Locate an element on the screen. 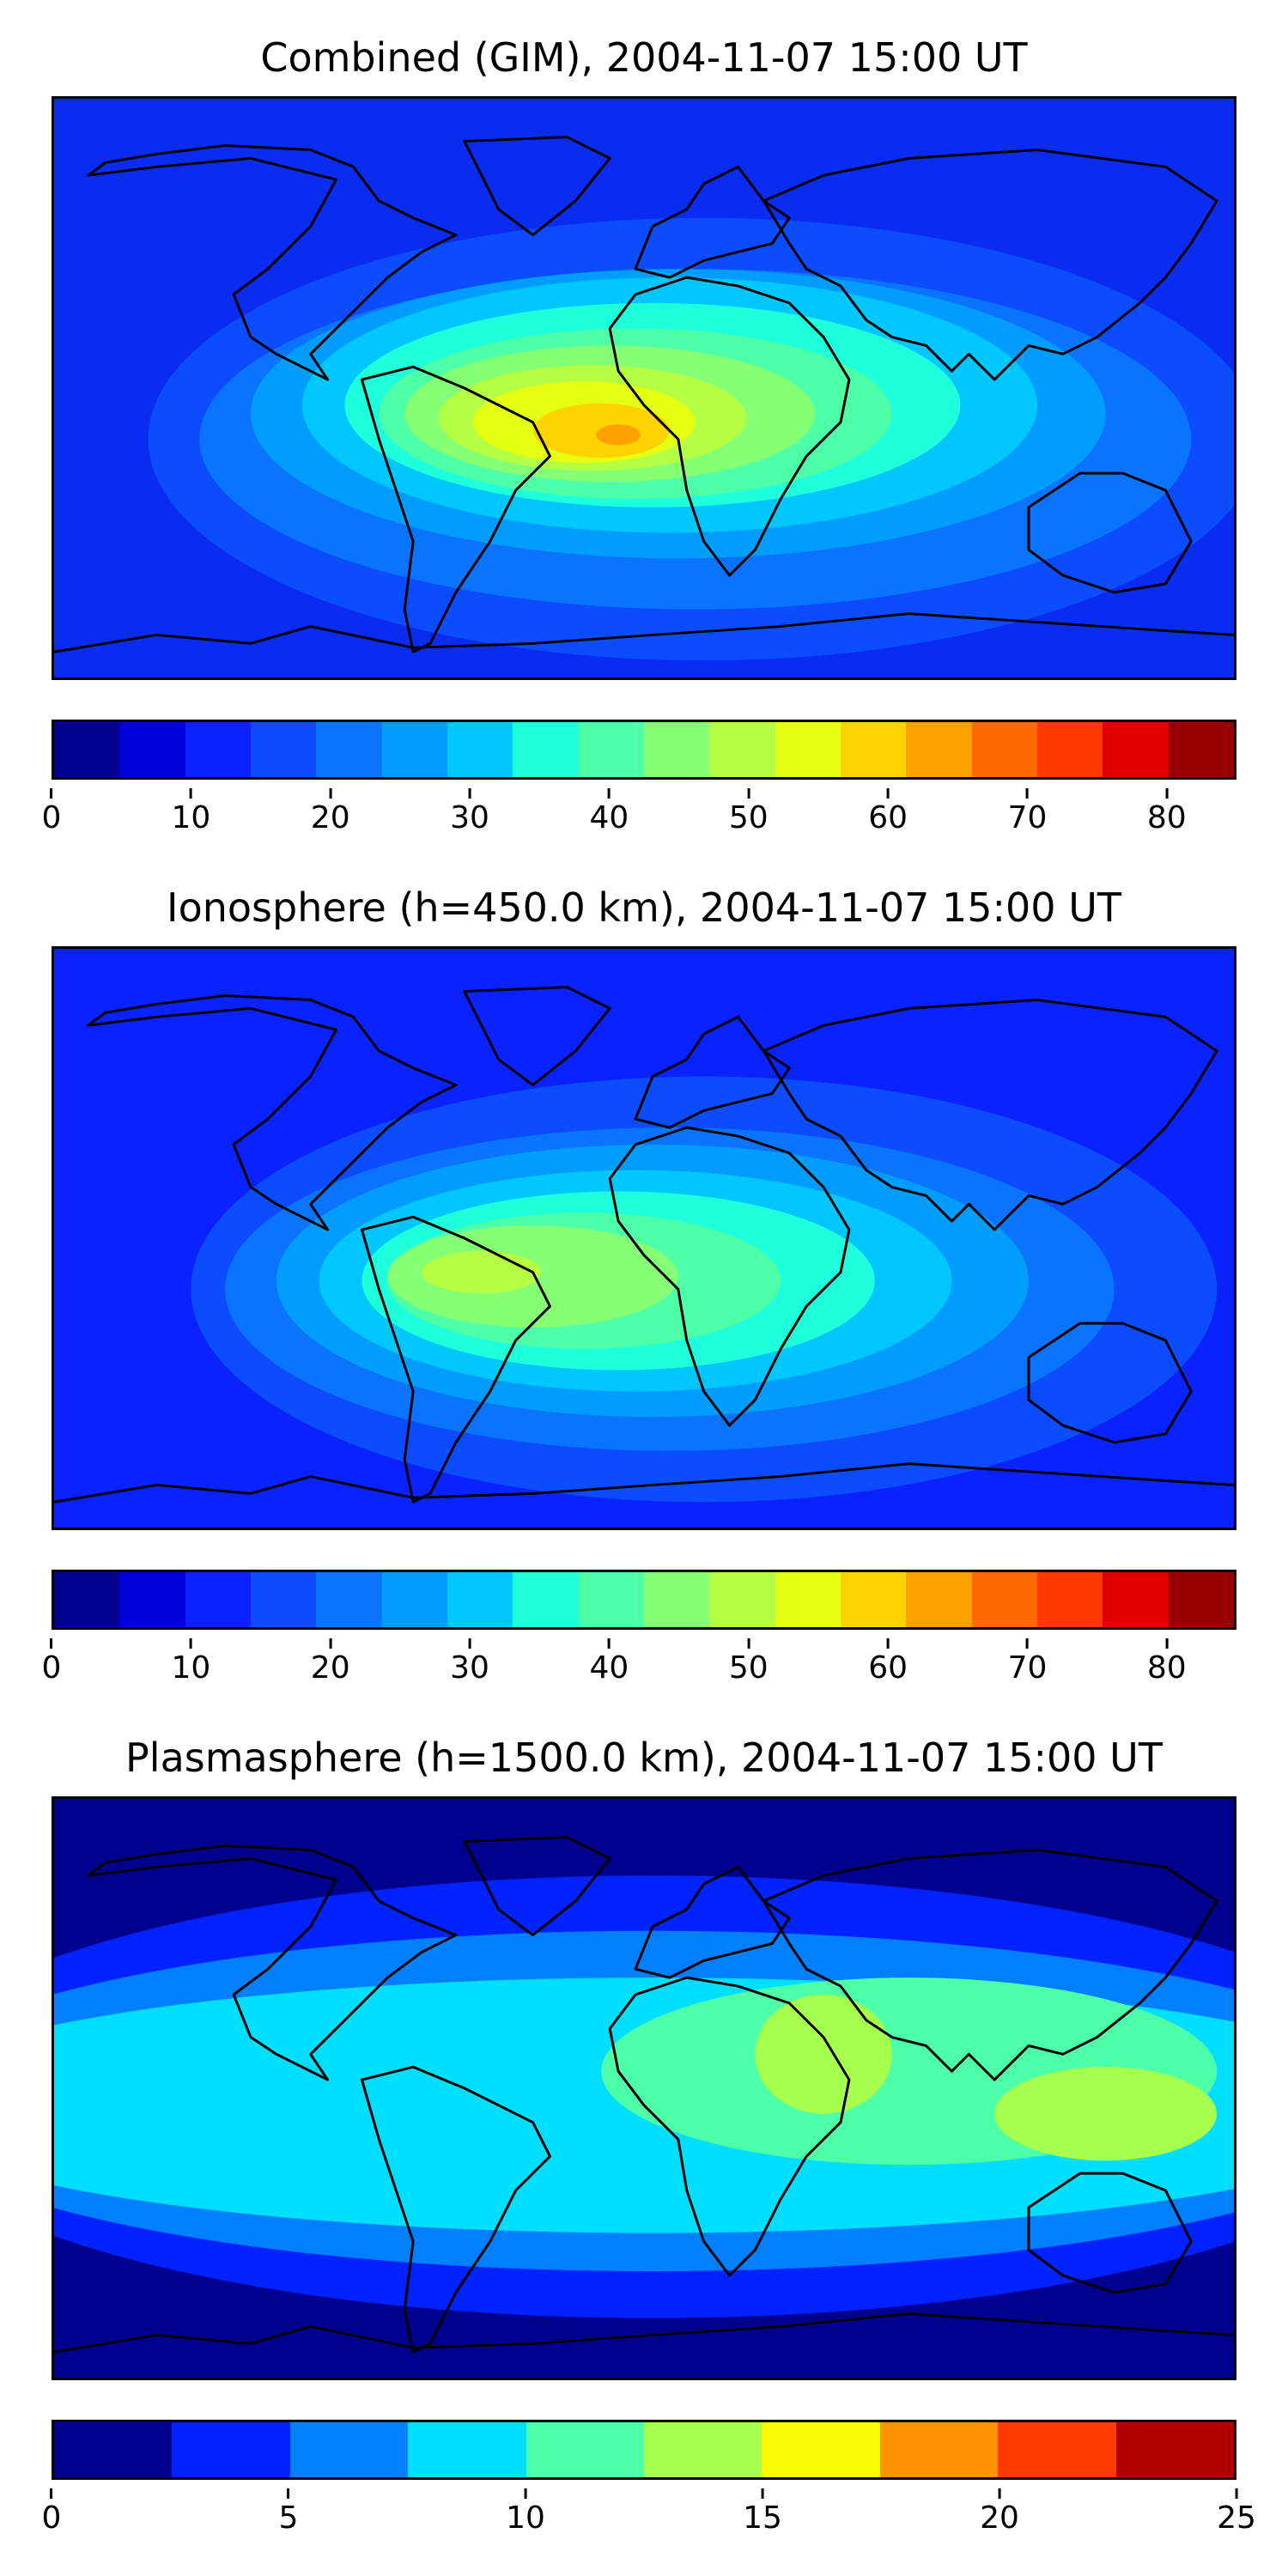 The width and height of the screenshot is (1288, 2576). colorbar-combined is located at coordinates (644, 750).